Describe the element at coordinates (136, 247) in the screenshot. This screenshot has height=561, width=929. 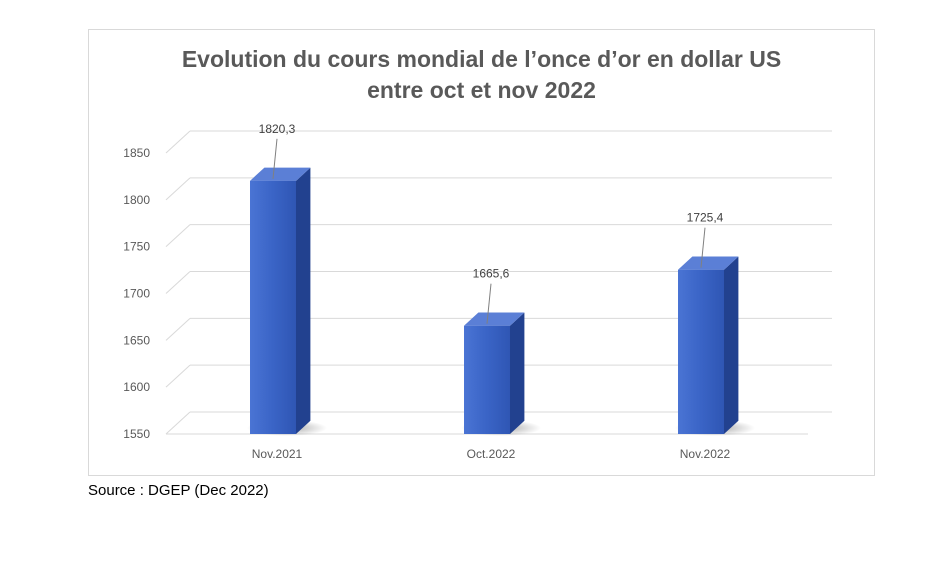
I see `y-tick-label: 1750` at that location.